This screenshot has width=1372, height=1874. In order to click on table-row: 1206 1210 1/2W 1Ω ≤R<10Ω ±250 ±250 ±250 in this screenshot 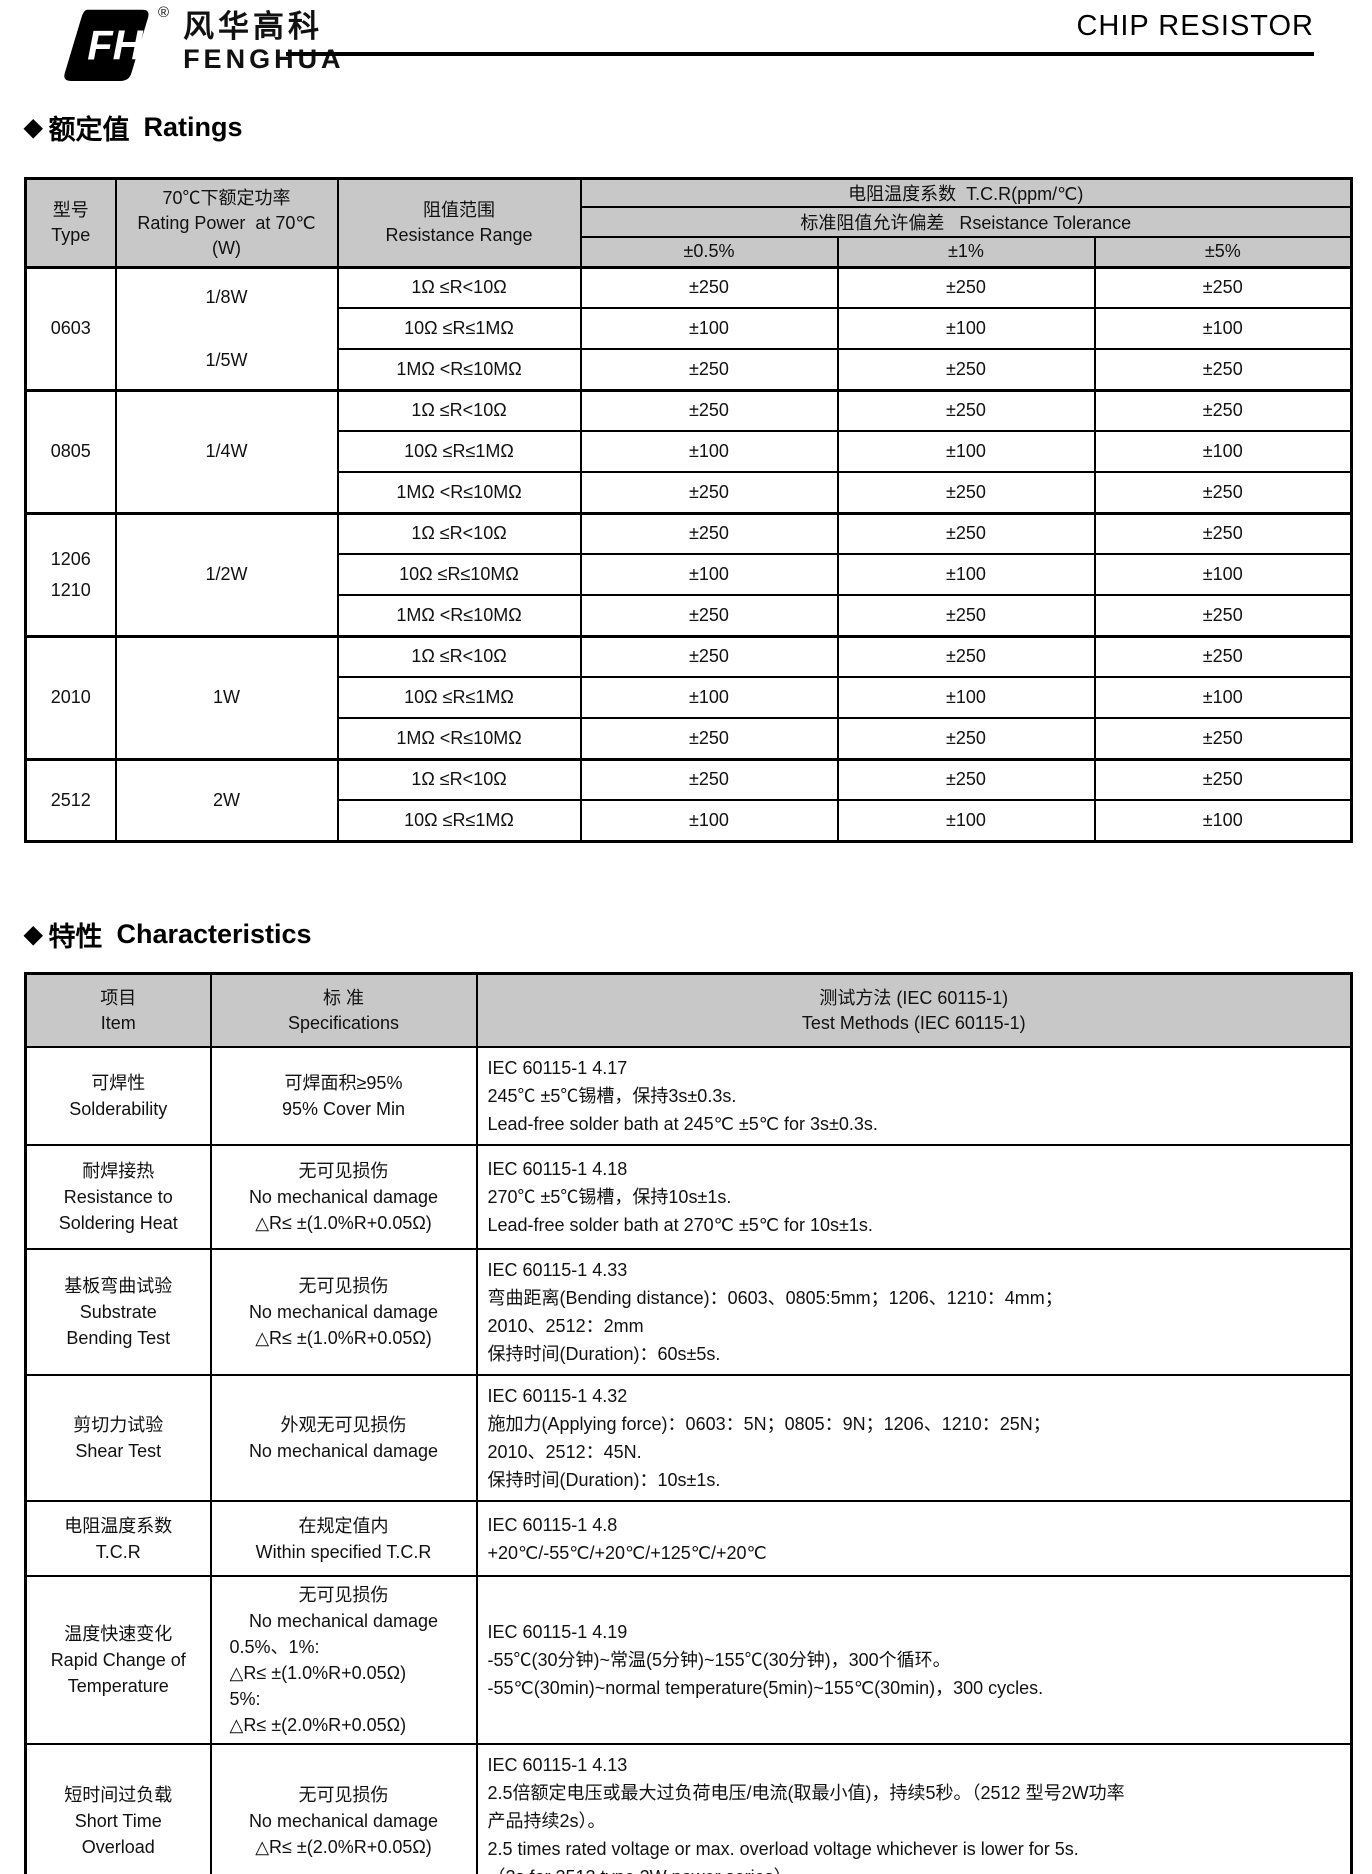, I will do `click(688, 574)`.